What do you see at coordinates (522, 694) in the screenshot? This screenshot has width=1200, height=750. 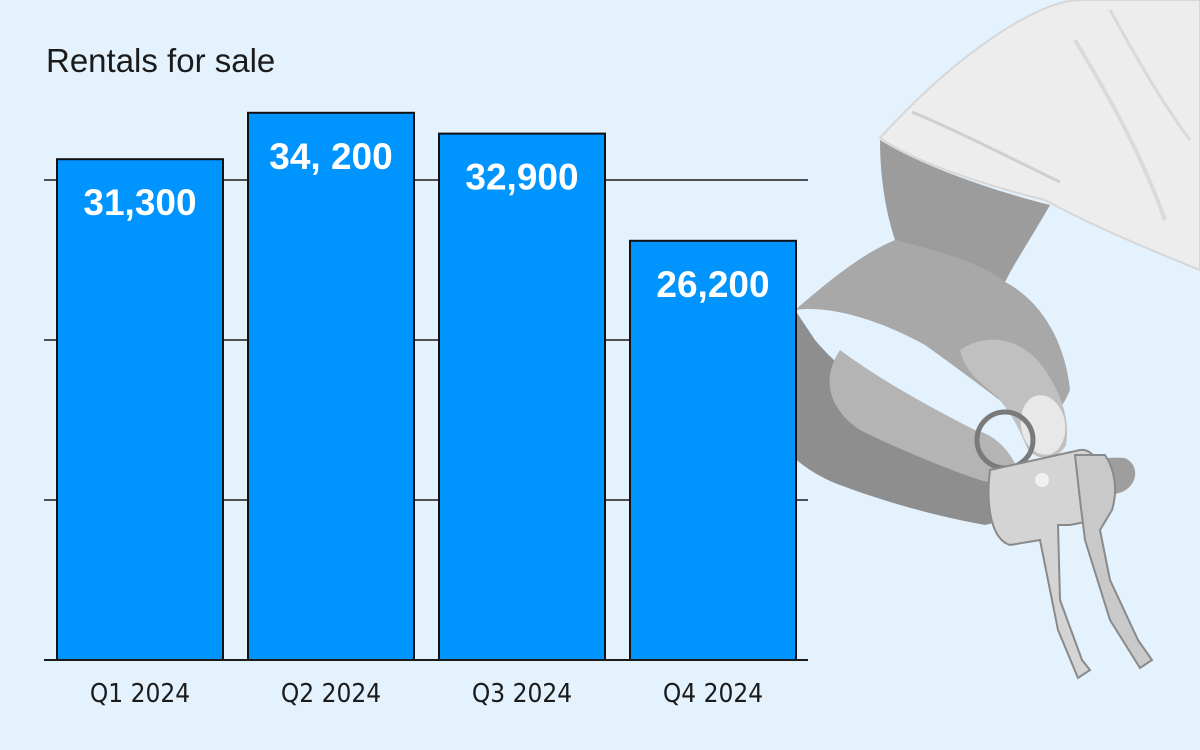 I see `x-tick-label: Q3 2024` at bounding box center [522, 694].